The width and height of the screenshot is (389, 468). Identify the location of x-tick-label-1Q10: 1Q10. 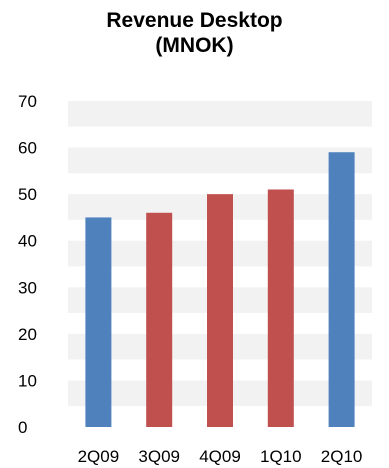
(281, 456).